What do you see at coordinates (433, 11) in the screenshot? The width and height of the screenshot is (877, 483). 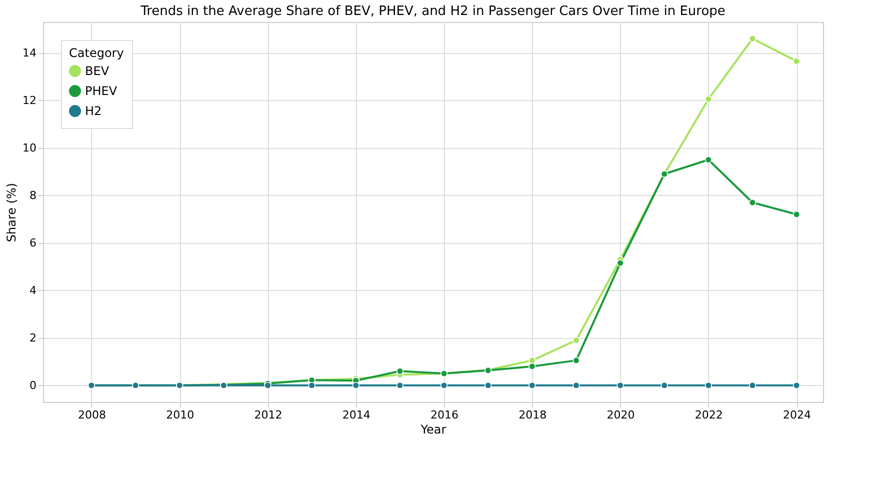 I see `chart-title: Trends in the Average Share of BEV, PHEV, and H2 in Passenger Cars Over Time in Europe` at bounding box center [433, 11].